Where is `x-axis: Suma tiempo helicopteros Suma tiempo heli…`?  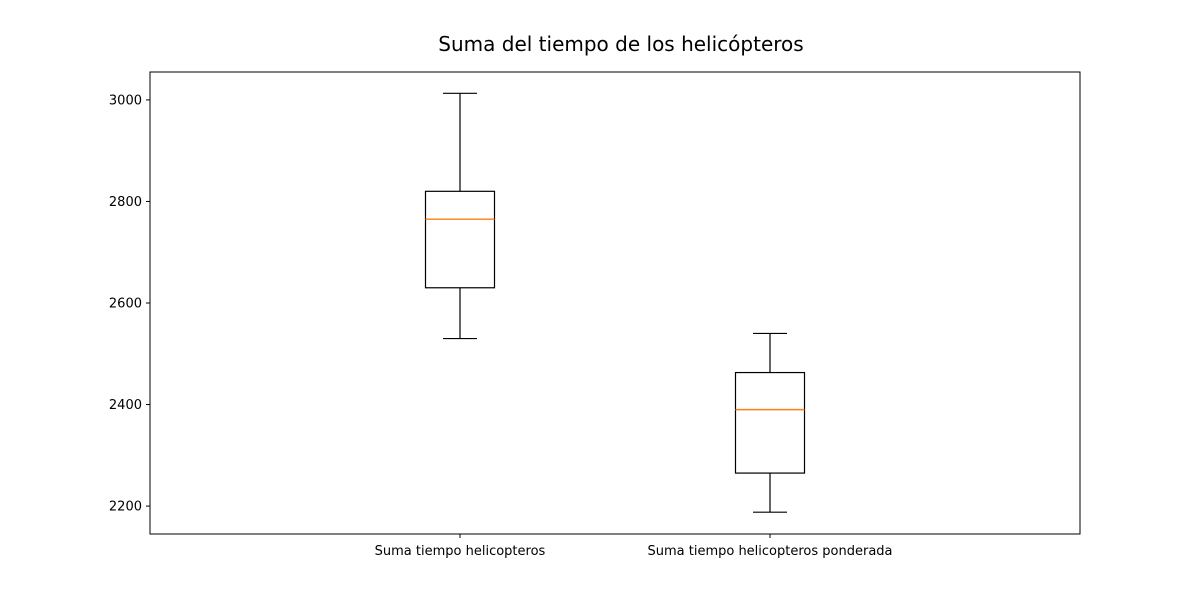
x-axis: Suma tiempo helicopteros Suma tiempo heli… is located at coordinates (634, 546).